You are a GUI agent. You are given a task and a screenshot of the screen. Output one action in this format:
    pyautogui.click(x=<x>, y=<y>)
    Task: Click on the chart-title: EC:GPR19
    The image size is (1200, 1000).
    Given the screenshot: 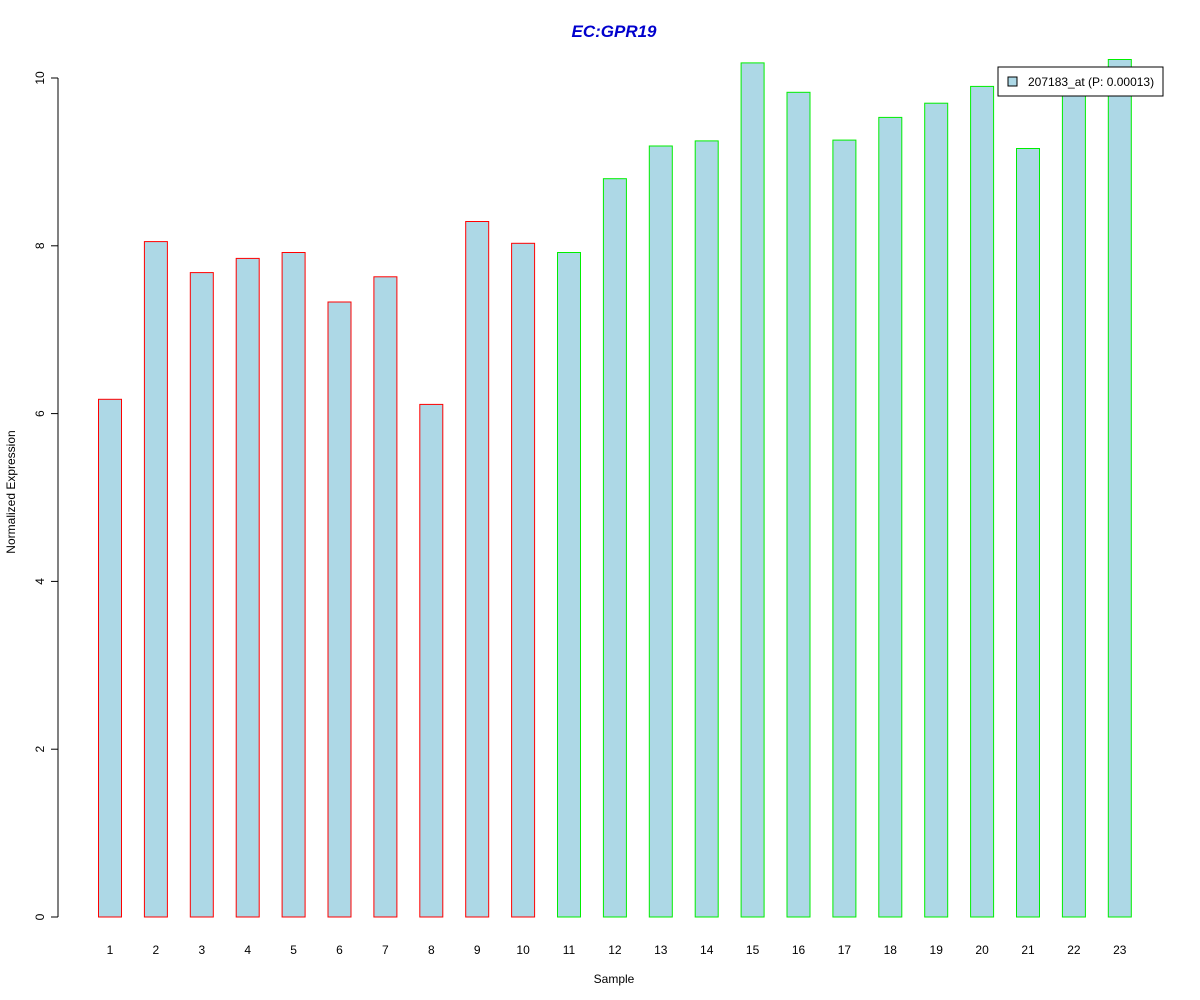 What is the action you would take?
    pyautogui.click(x=614, y=31)
    